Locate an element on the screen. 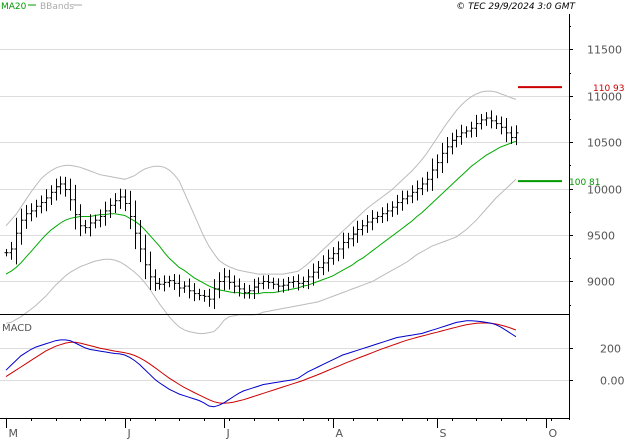 This screenshot has width=627, height=440. price-levels: 110 93 100 81 is located at coordinates (571, 136).